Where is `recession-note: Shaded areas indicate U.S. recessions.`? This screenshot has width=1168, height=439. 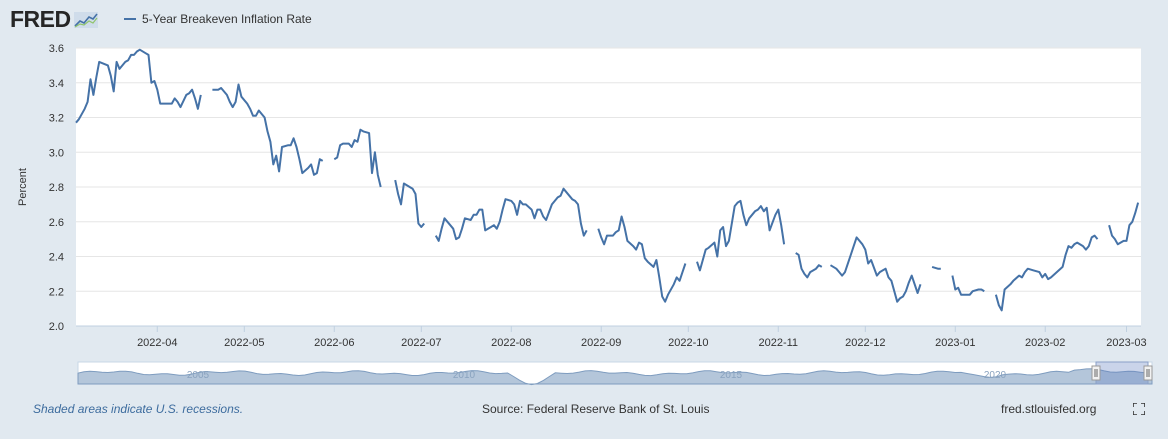
recession-note: Shaded areas indicate U.S. recessions. is located at coordinates (138, 409).